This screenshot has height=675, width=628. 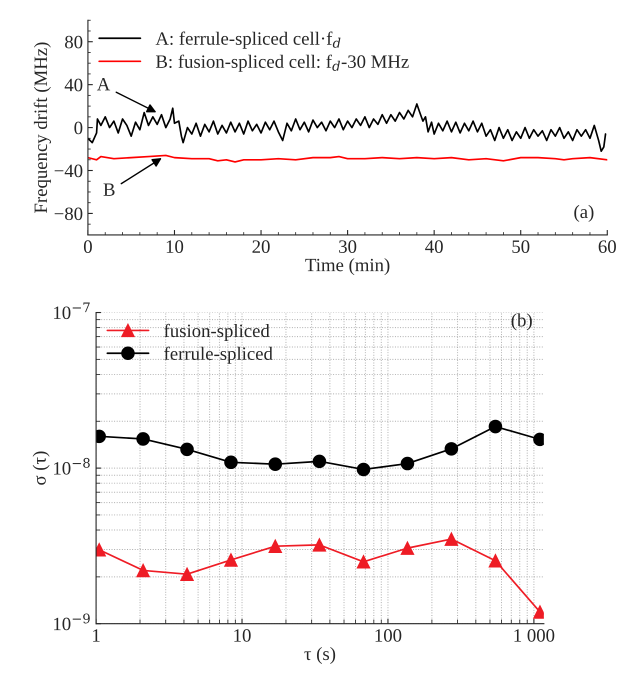 What do you see at coordinates (248, 40) in the screenshot?
I see `legend-label: A: ferrule-spliced cell·f$_{d}$` at bounding box center [248, 40].